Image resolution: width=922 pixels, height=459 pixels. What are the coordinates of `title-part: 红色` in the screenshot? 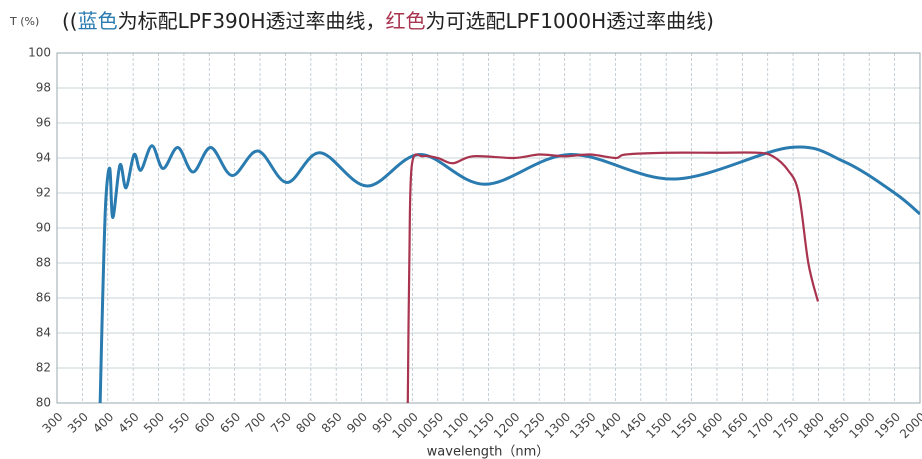 It's located at (406, 21).